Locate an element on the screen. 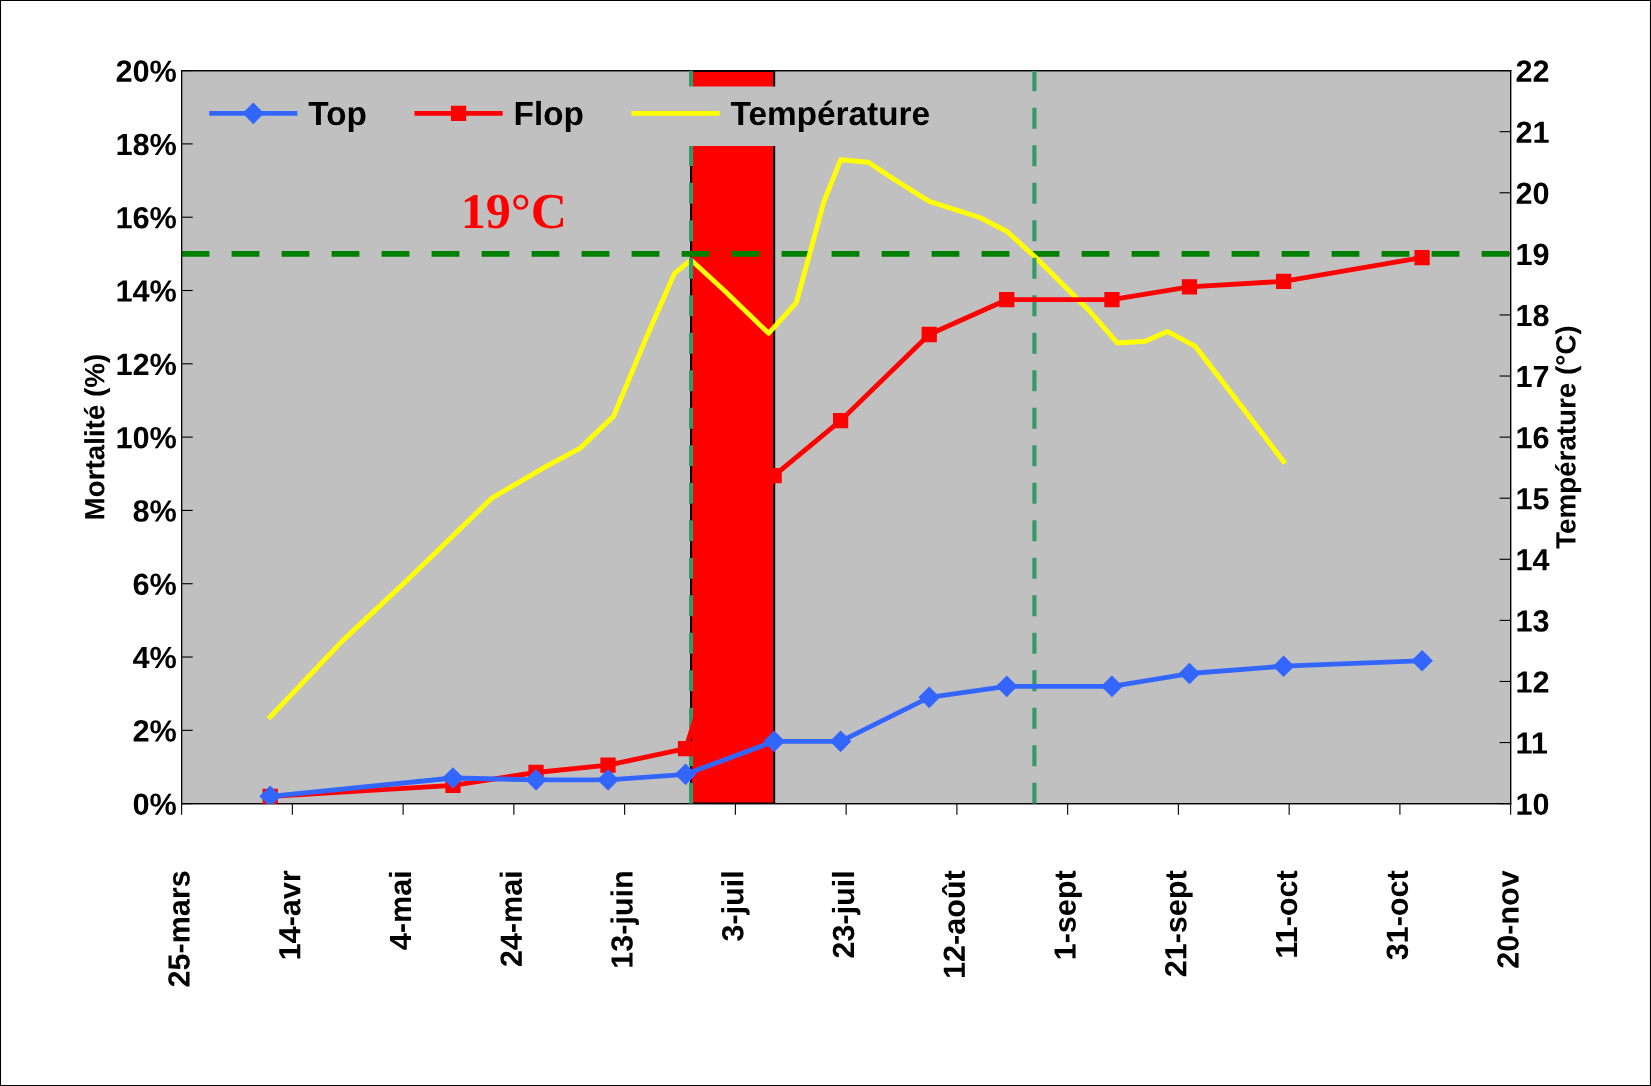 The width and height of the screenshot is (1651, 1086). y-tick-label: 0% is located at coordinates (154, 804).